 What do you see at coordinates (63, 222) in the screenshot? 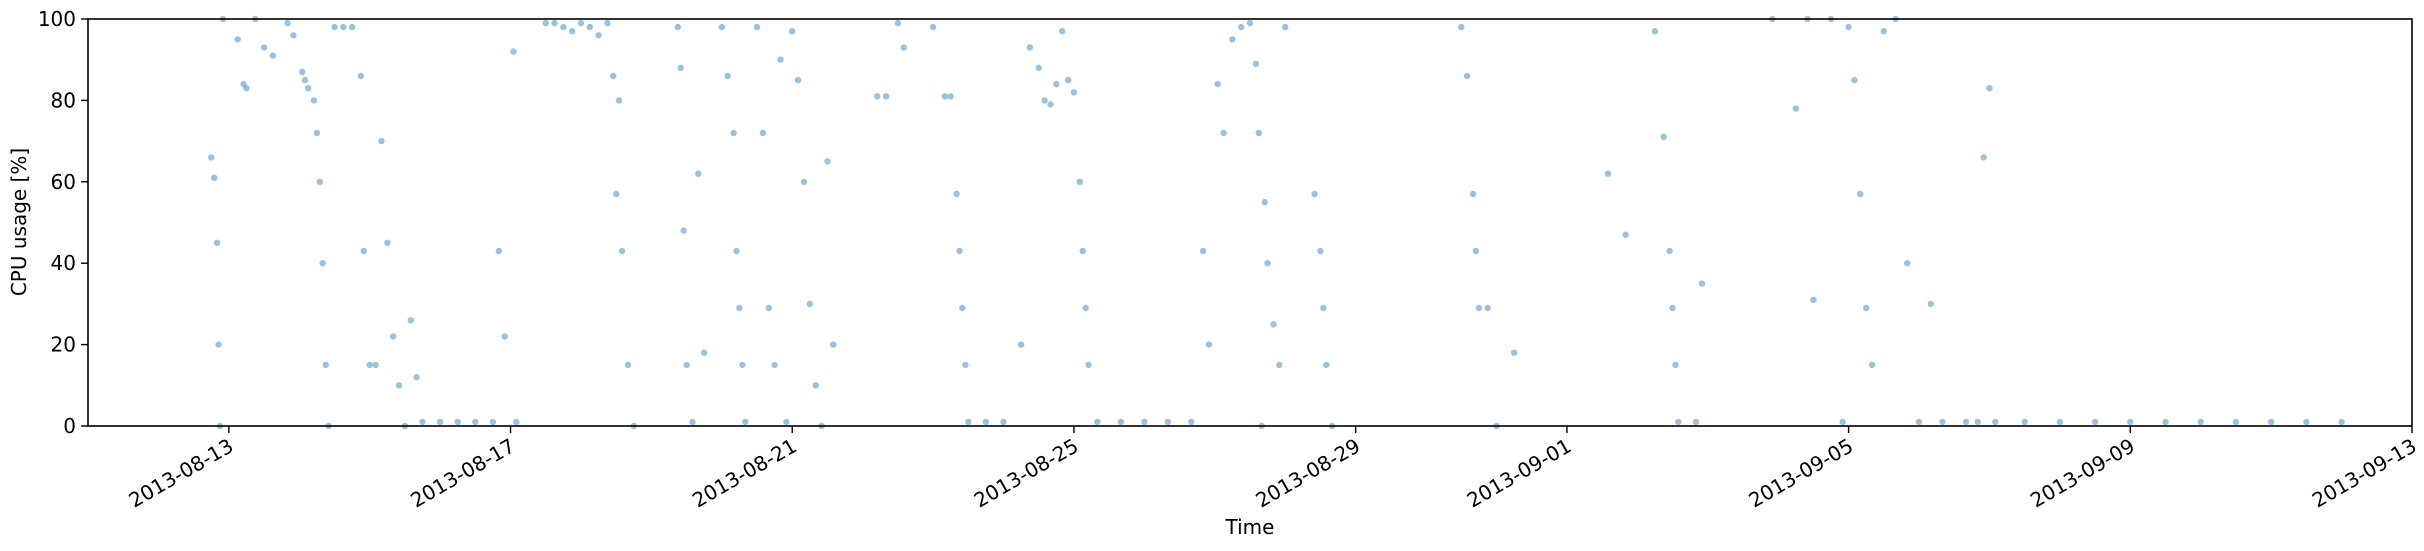
I see `y-axis: 0 20 40 60 80 100` at bounding box center [63, 222].